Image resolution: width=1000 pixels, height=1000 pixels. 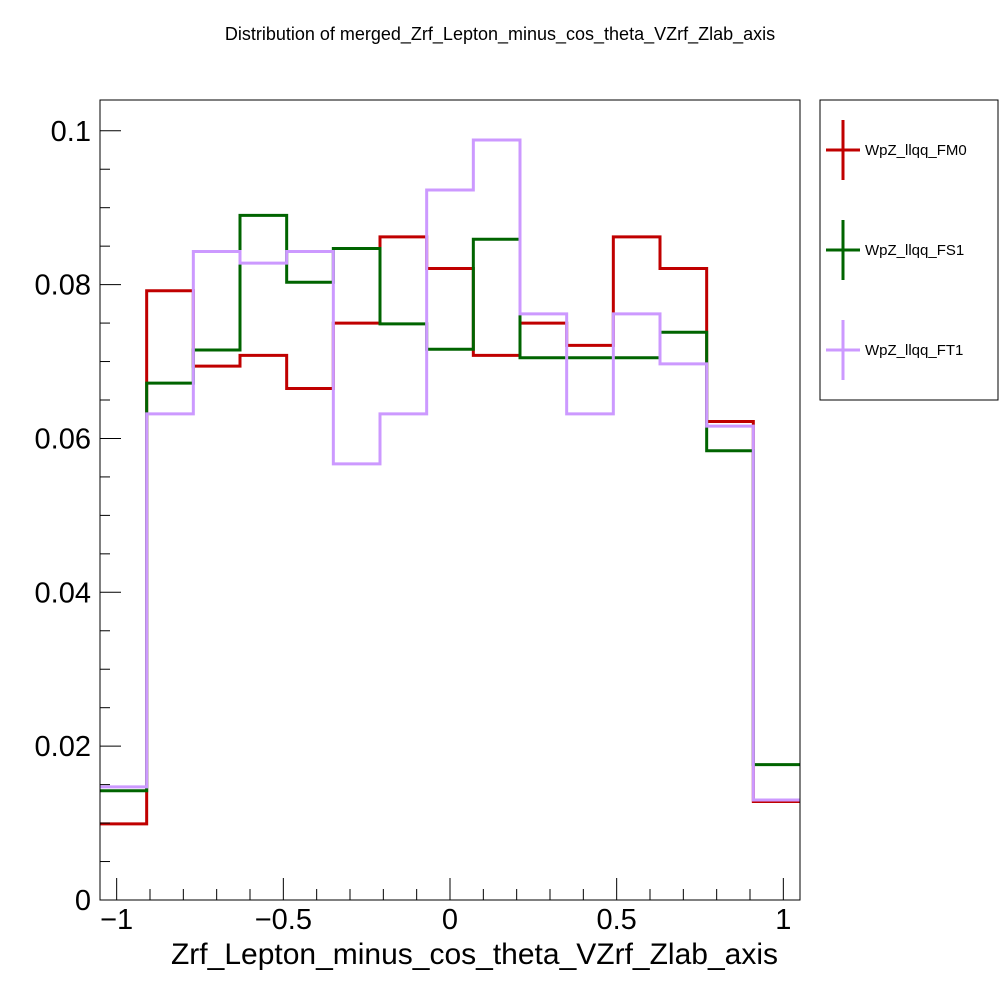 I want to click on y-tick-label: 0.02, so click(x=63, y=747).